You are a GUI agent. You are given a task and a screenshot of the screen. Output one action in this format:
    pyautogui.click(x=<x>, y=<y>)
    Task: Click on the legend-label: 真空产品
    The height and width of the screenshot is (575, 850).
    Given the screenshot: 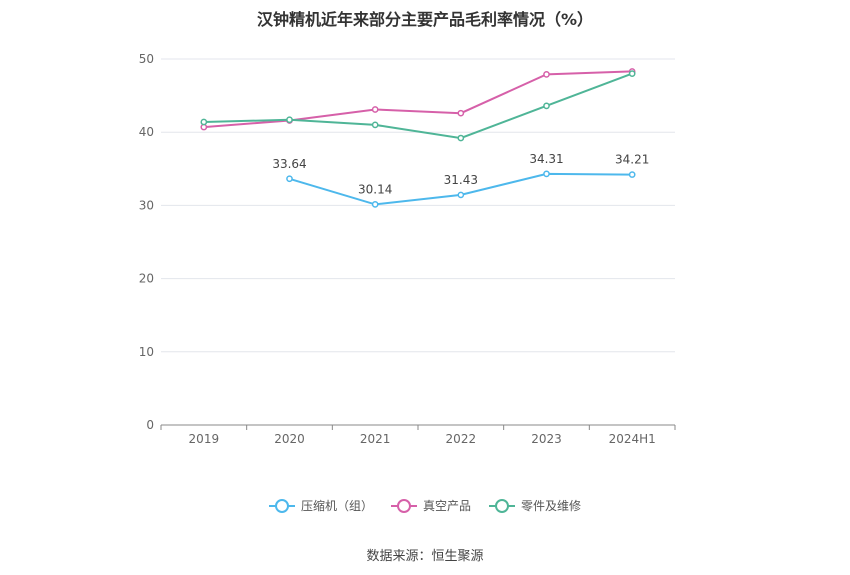 What is the action you would take?
    pyautogui.click(x=446, y=506)
    